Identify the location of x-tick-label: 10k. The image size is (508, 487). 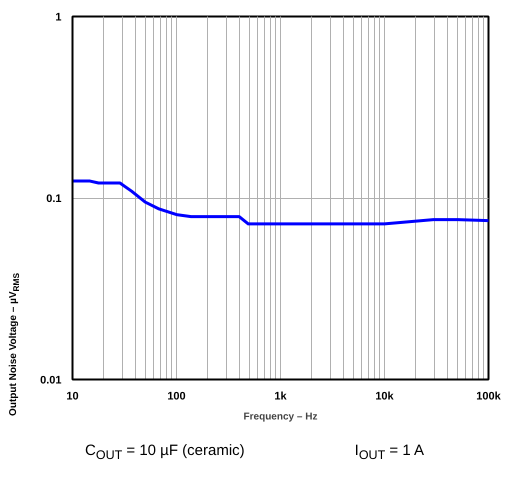
(385, 396).